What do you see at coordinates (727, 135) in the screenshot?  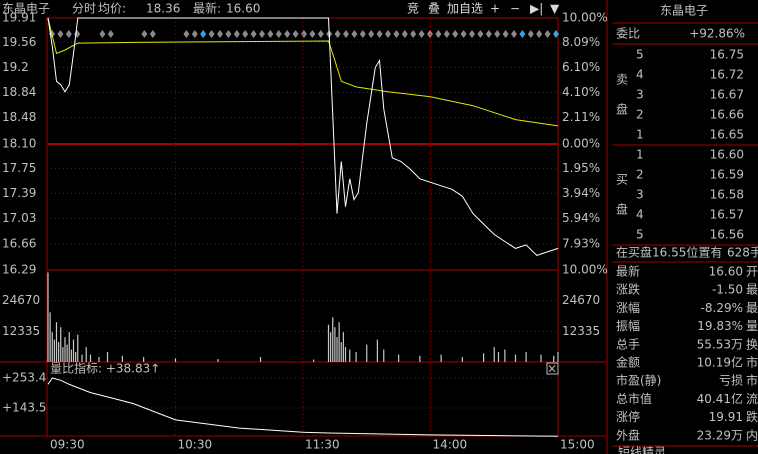 I see `level-price: 16.65` at bounding box center [727, 135].